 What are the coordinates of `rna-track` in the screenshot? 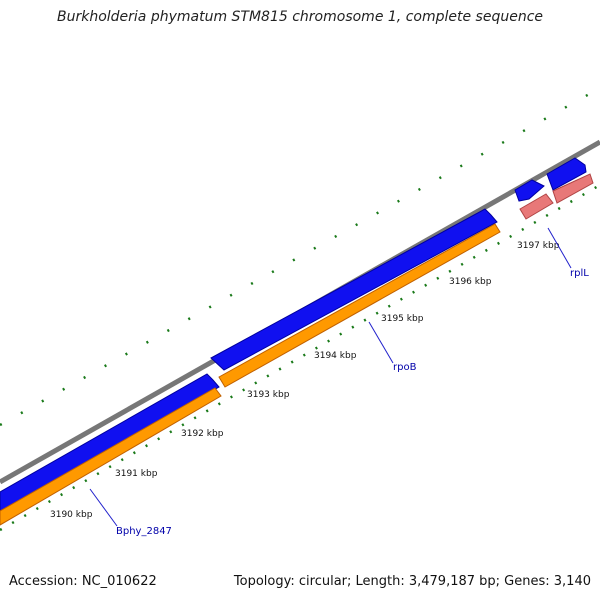 It's located at (556, 196).